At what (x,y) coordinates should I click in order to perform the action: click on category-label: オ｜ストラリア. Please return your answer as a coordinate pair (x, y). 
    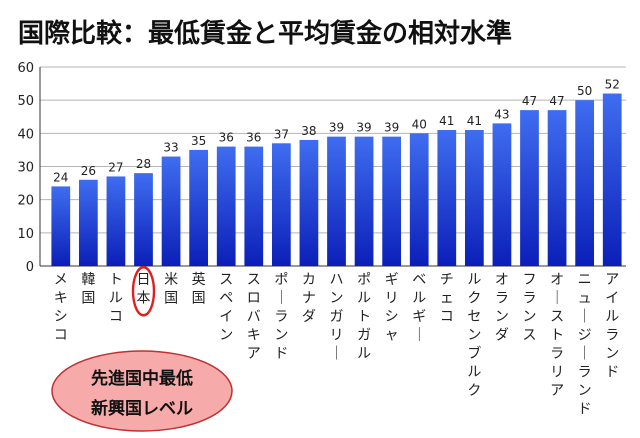
    Looking at the image, I should click on (557, 335).